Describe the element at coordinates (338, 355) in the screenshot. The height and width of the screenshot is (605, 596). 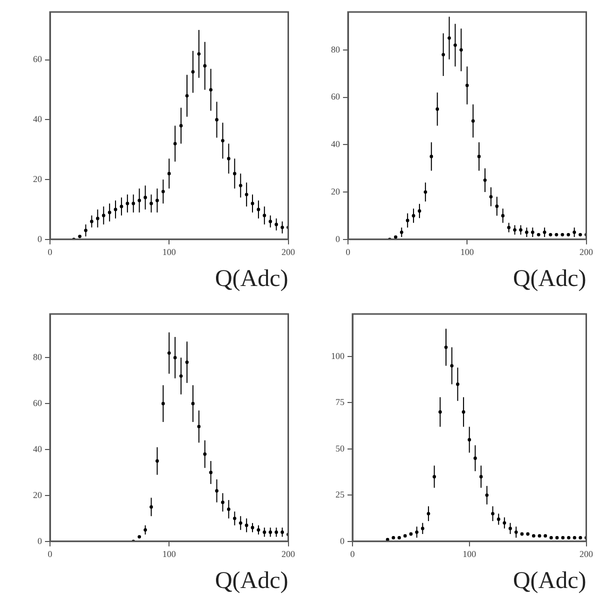
I see `y-tick-label: 100` at that location.